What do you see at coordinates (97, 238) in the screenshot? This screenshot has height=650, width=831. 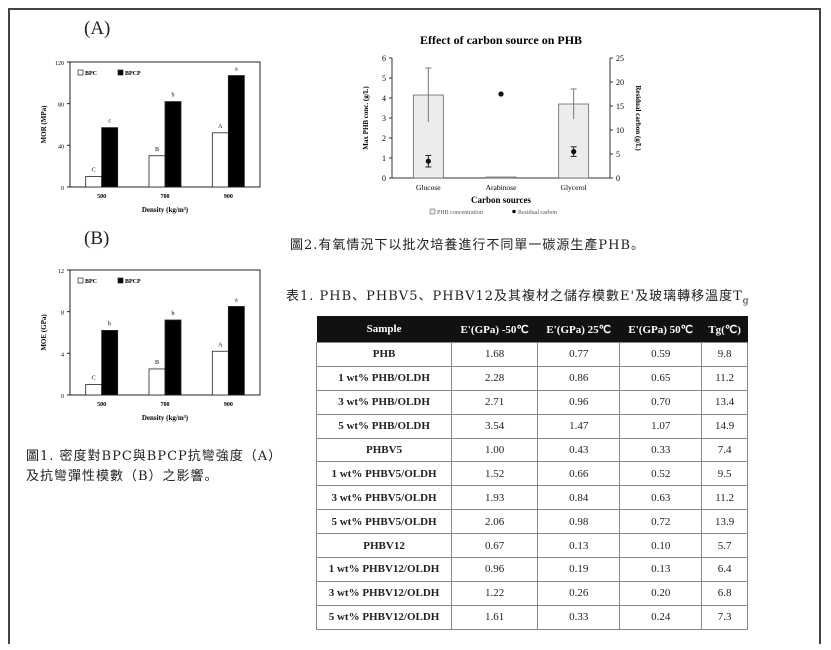 I see `panel-b-label: (B)` at bounding box center [97, 238].